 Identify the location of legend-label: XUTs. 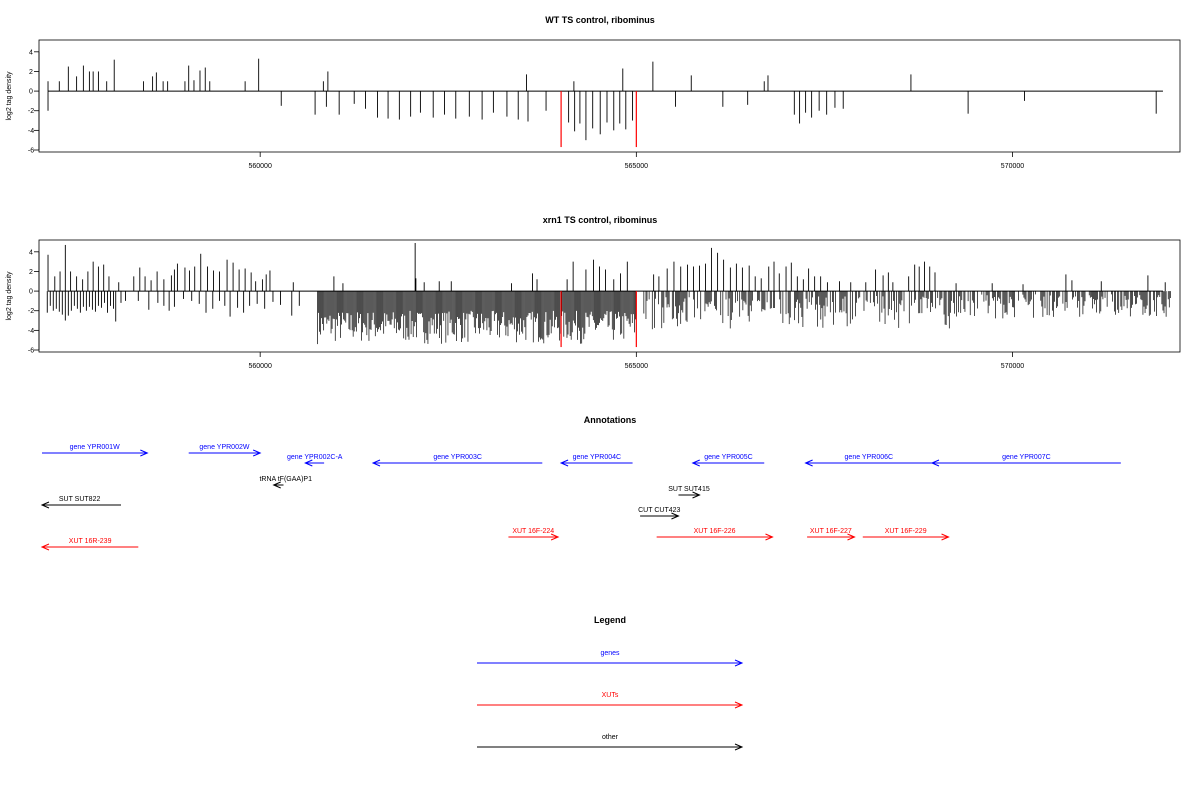
(610, 695).